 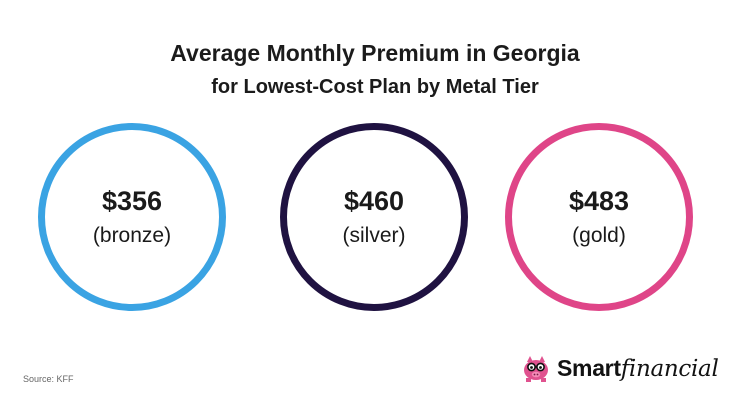 What do you see at coordinates (599, 217) in the screenshot?
I see `gold-circle: $483 (gold)` at bounding box center [599, 217].